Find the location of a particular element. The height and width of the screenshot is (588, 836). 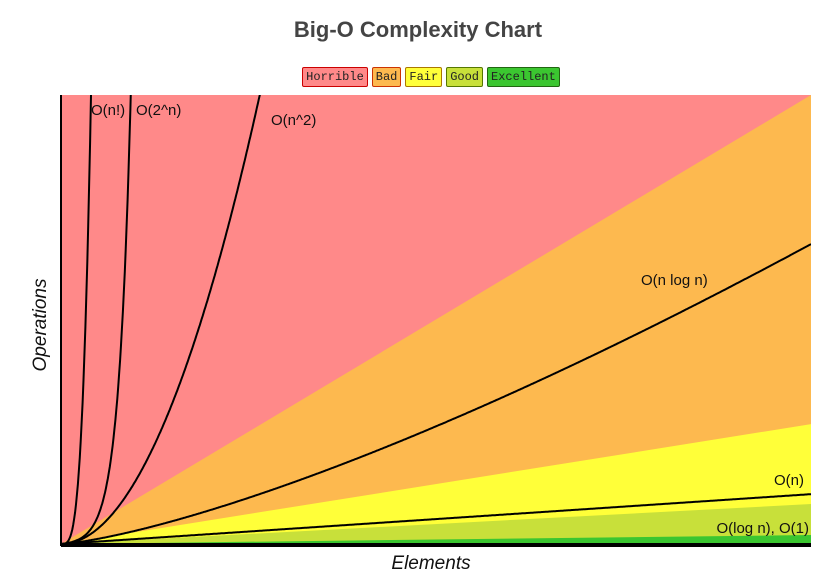

series-label: O(log n), O(1) is located at coordinates (762, 528).